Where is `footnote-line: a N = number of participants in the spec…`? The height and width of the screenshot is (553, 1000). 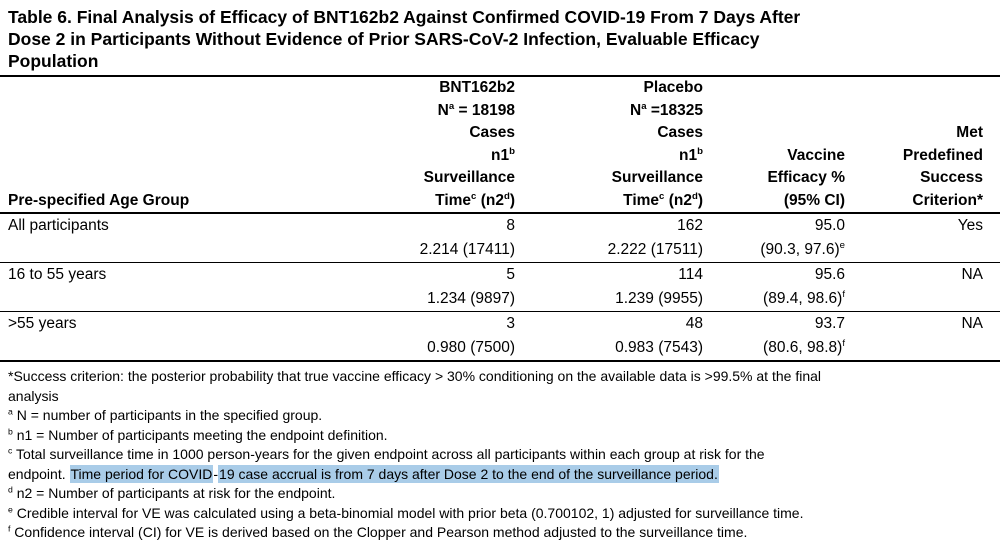
footnote-line: a N = number of participants in the spec… is located at coordinates (165, 414).